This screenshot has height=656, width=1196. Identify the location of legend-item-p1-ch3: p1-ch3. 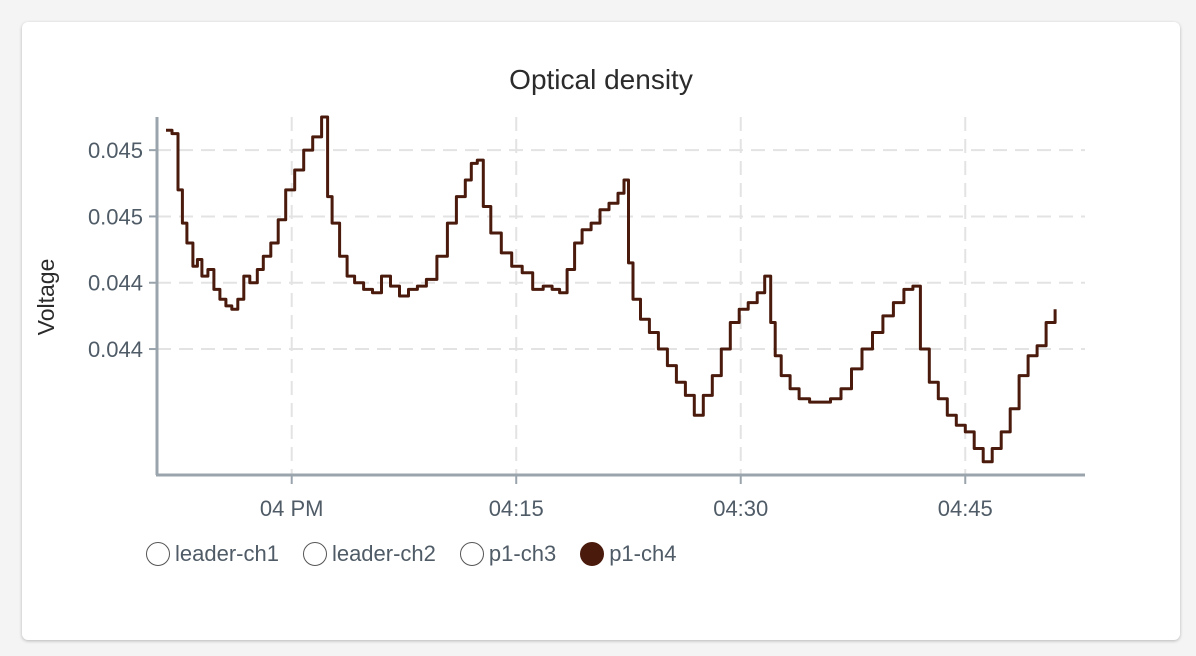
(508, 554).